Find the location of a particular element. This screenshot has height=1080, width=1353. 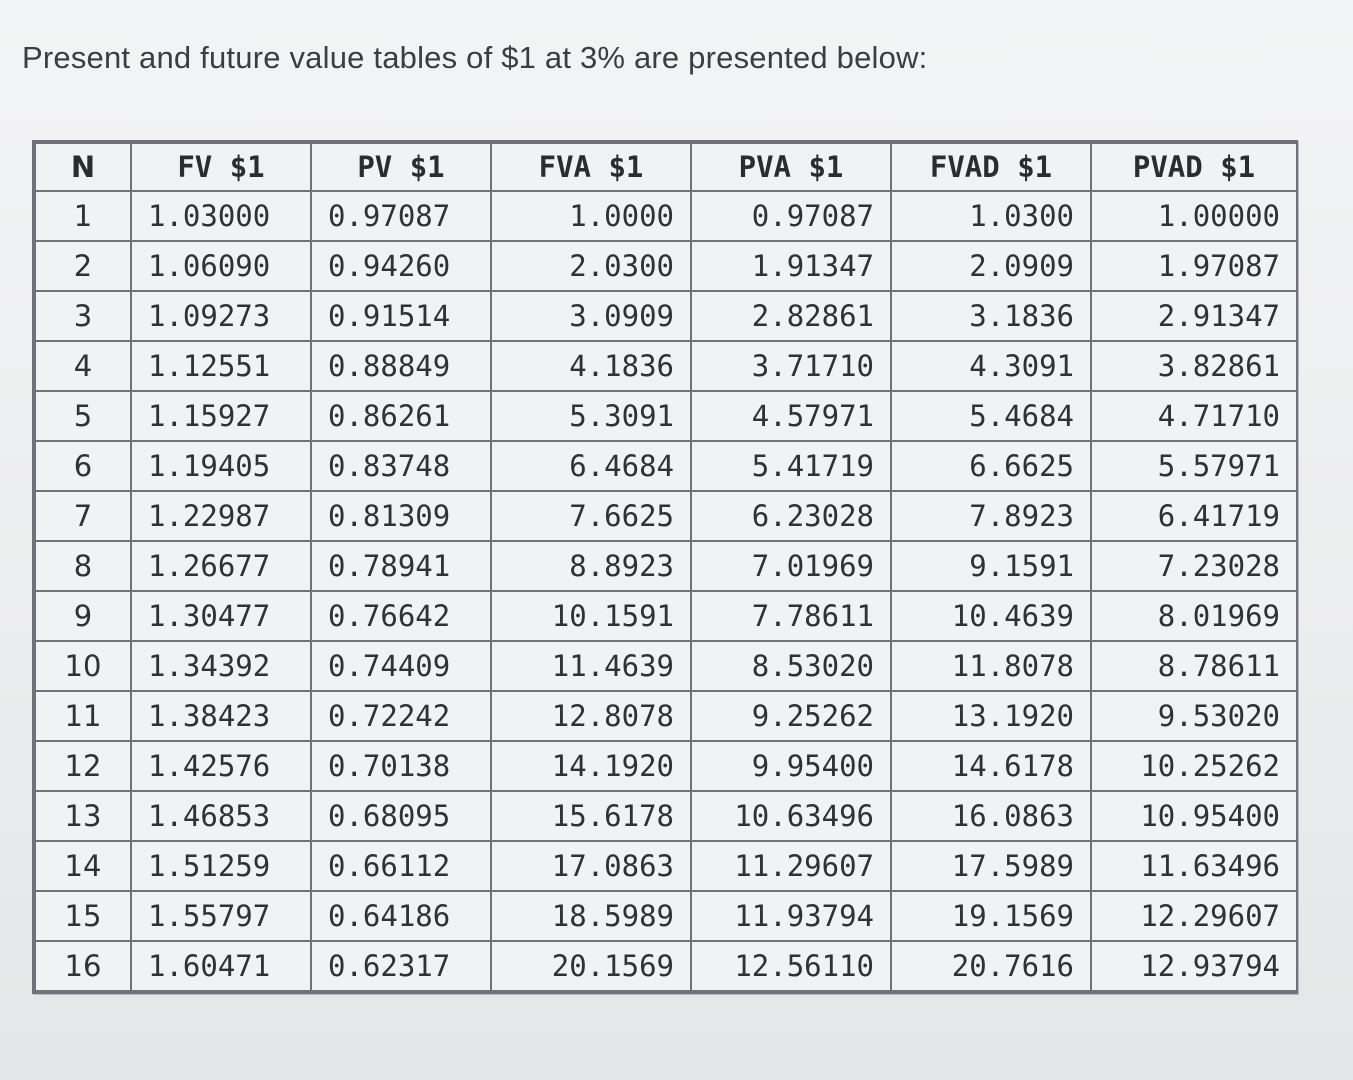

cell-pva: 11.93794 is located at coordinates (791, 916).